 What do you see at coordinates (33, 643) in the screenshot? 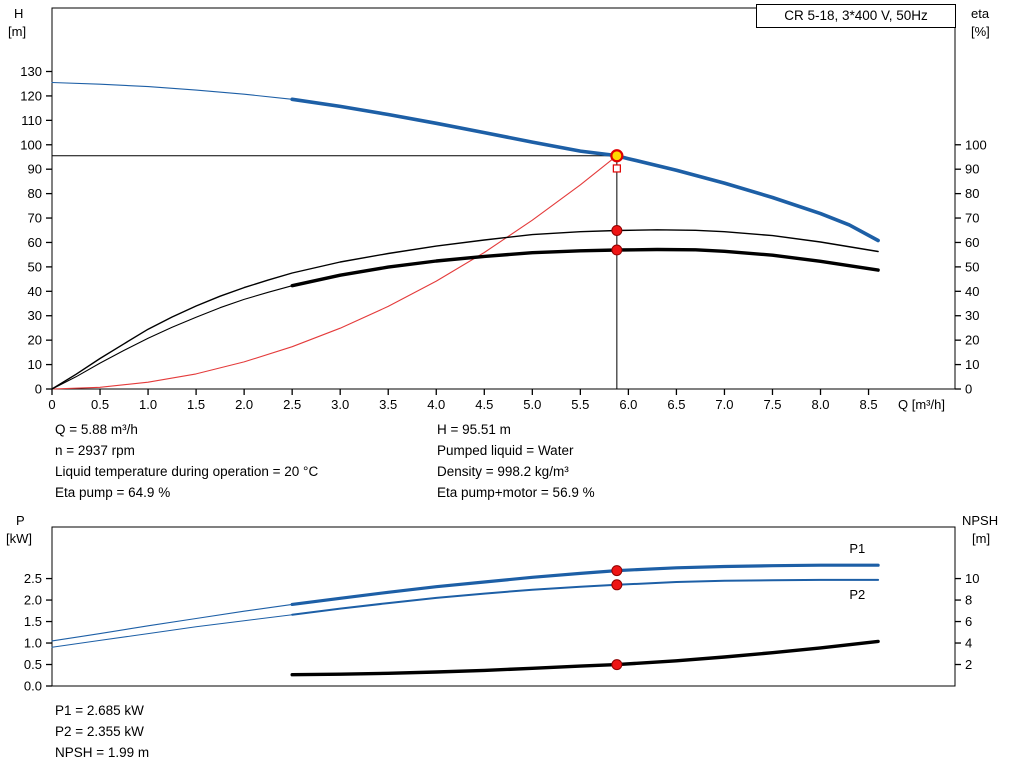
I see `left-tick-label: 1.0` at bounding box center [33, 643].